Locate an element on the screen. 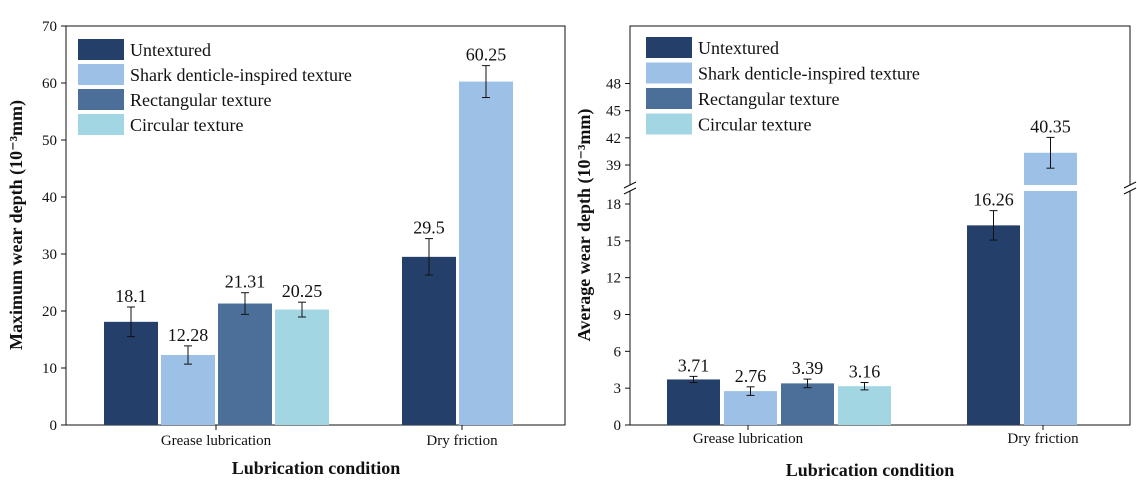  y-tick-label: 20 is located at coordinates (49, 312).